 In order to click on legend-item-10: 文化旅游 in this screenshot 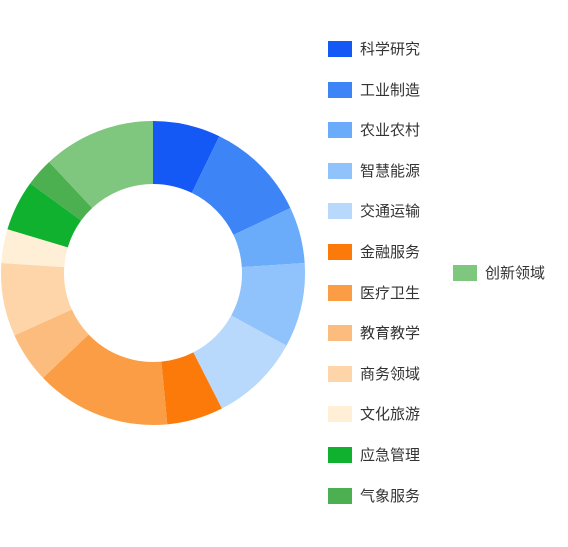, I will do `click(374, 414)`.